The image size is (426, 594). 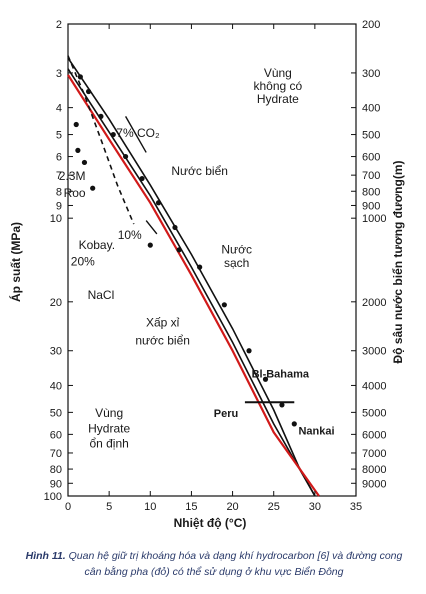 What do you see at coordinates (59, 206) in the screenshot?
I see `y-tick-label: 9` at bounding box center [59, 206].